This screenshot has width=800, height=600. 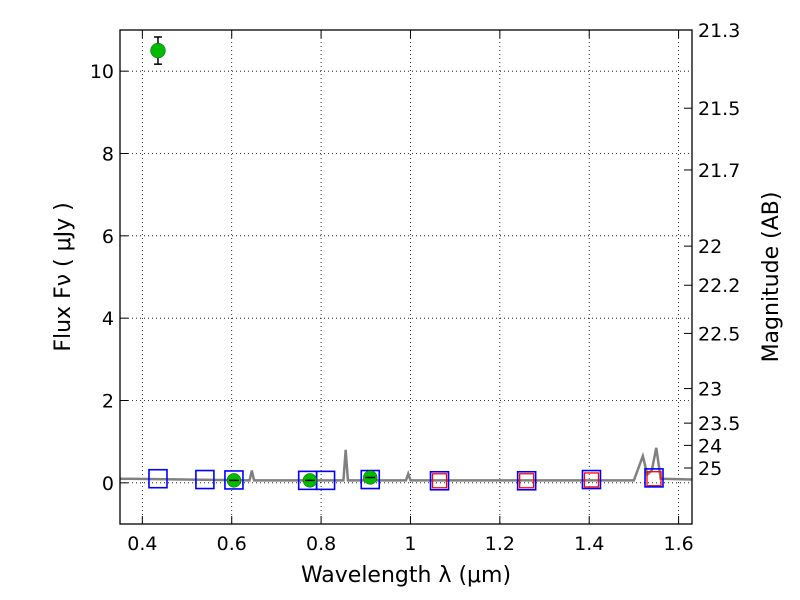 I want to click on y-tick-label: 0, so click(x=108, y=484).